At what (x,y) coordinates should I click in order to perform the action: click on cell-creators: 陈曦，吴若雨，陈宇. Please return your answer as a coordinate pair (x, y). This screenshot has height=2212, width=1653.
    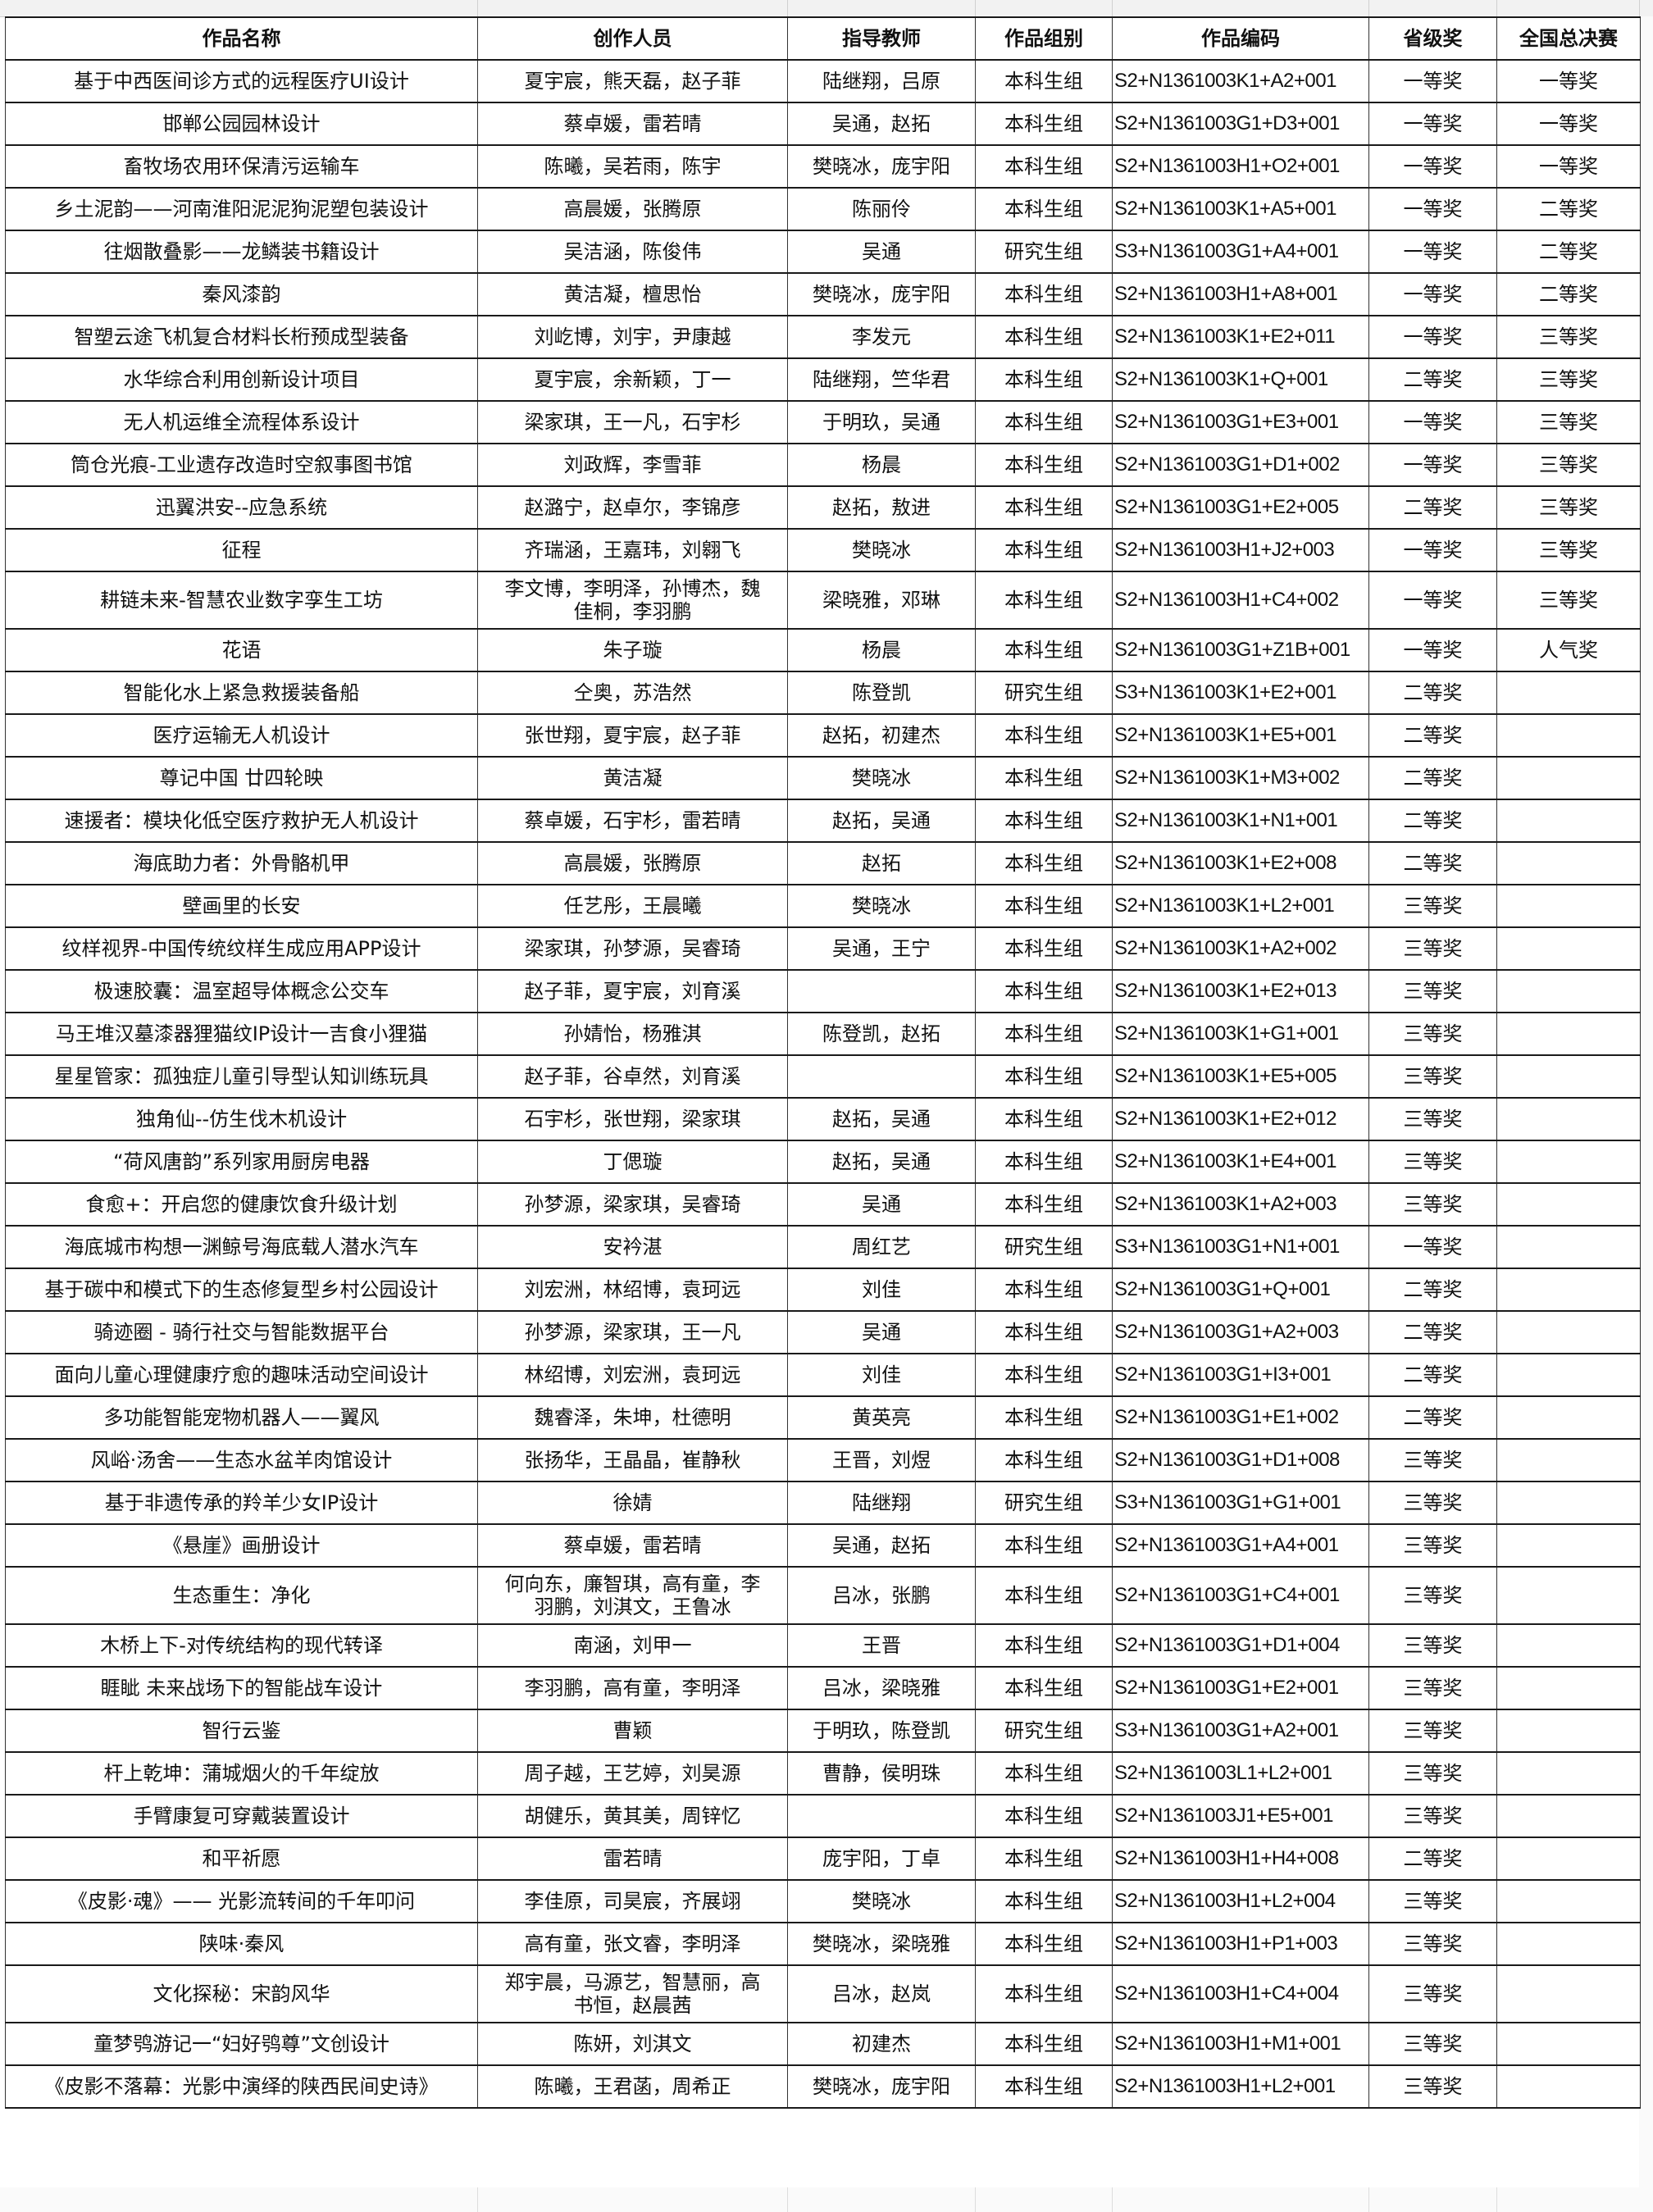
    Looking at the image, I should click on (632, 166).